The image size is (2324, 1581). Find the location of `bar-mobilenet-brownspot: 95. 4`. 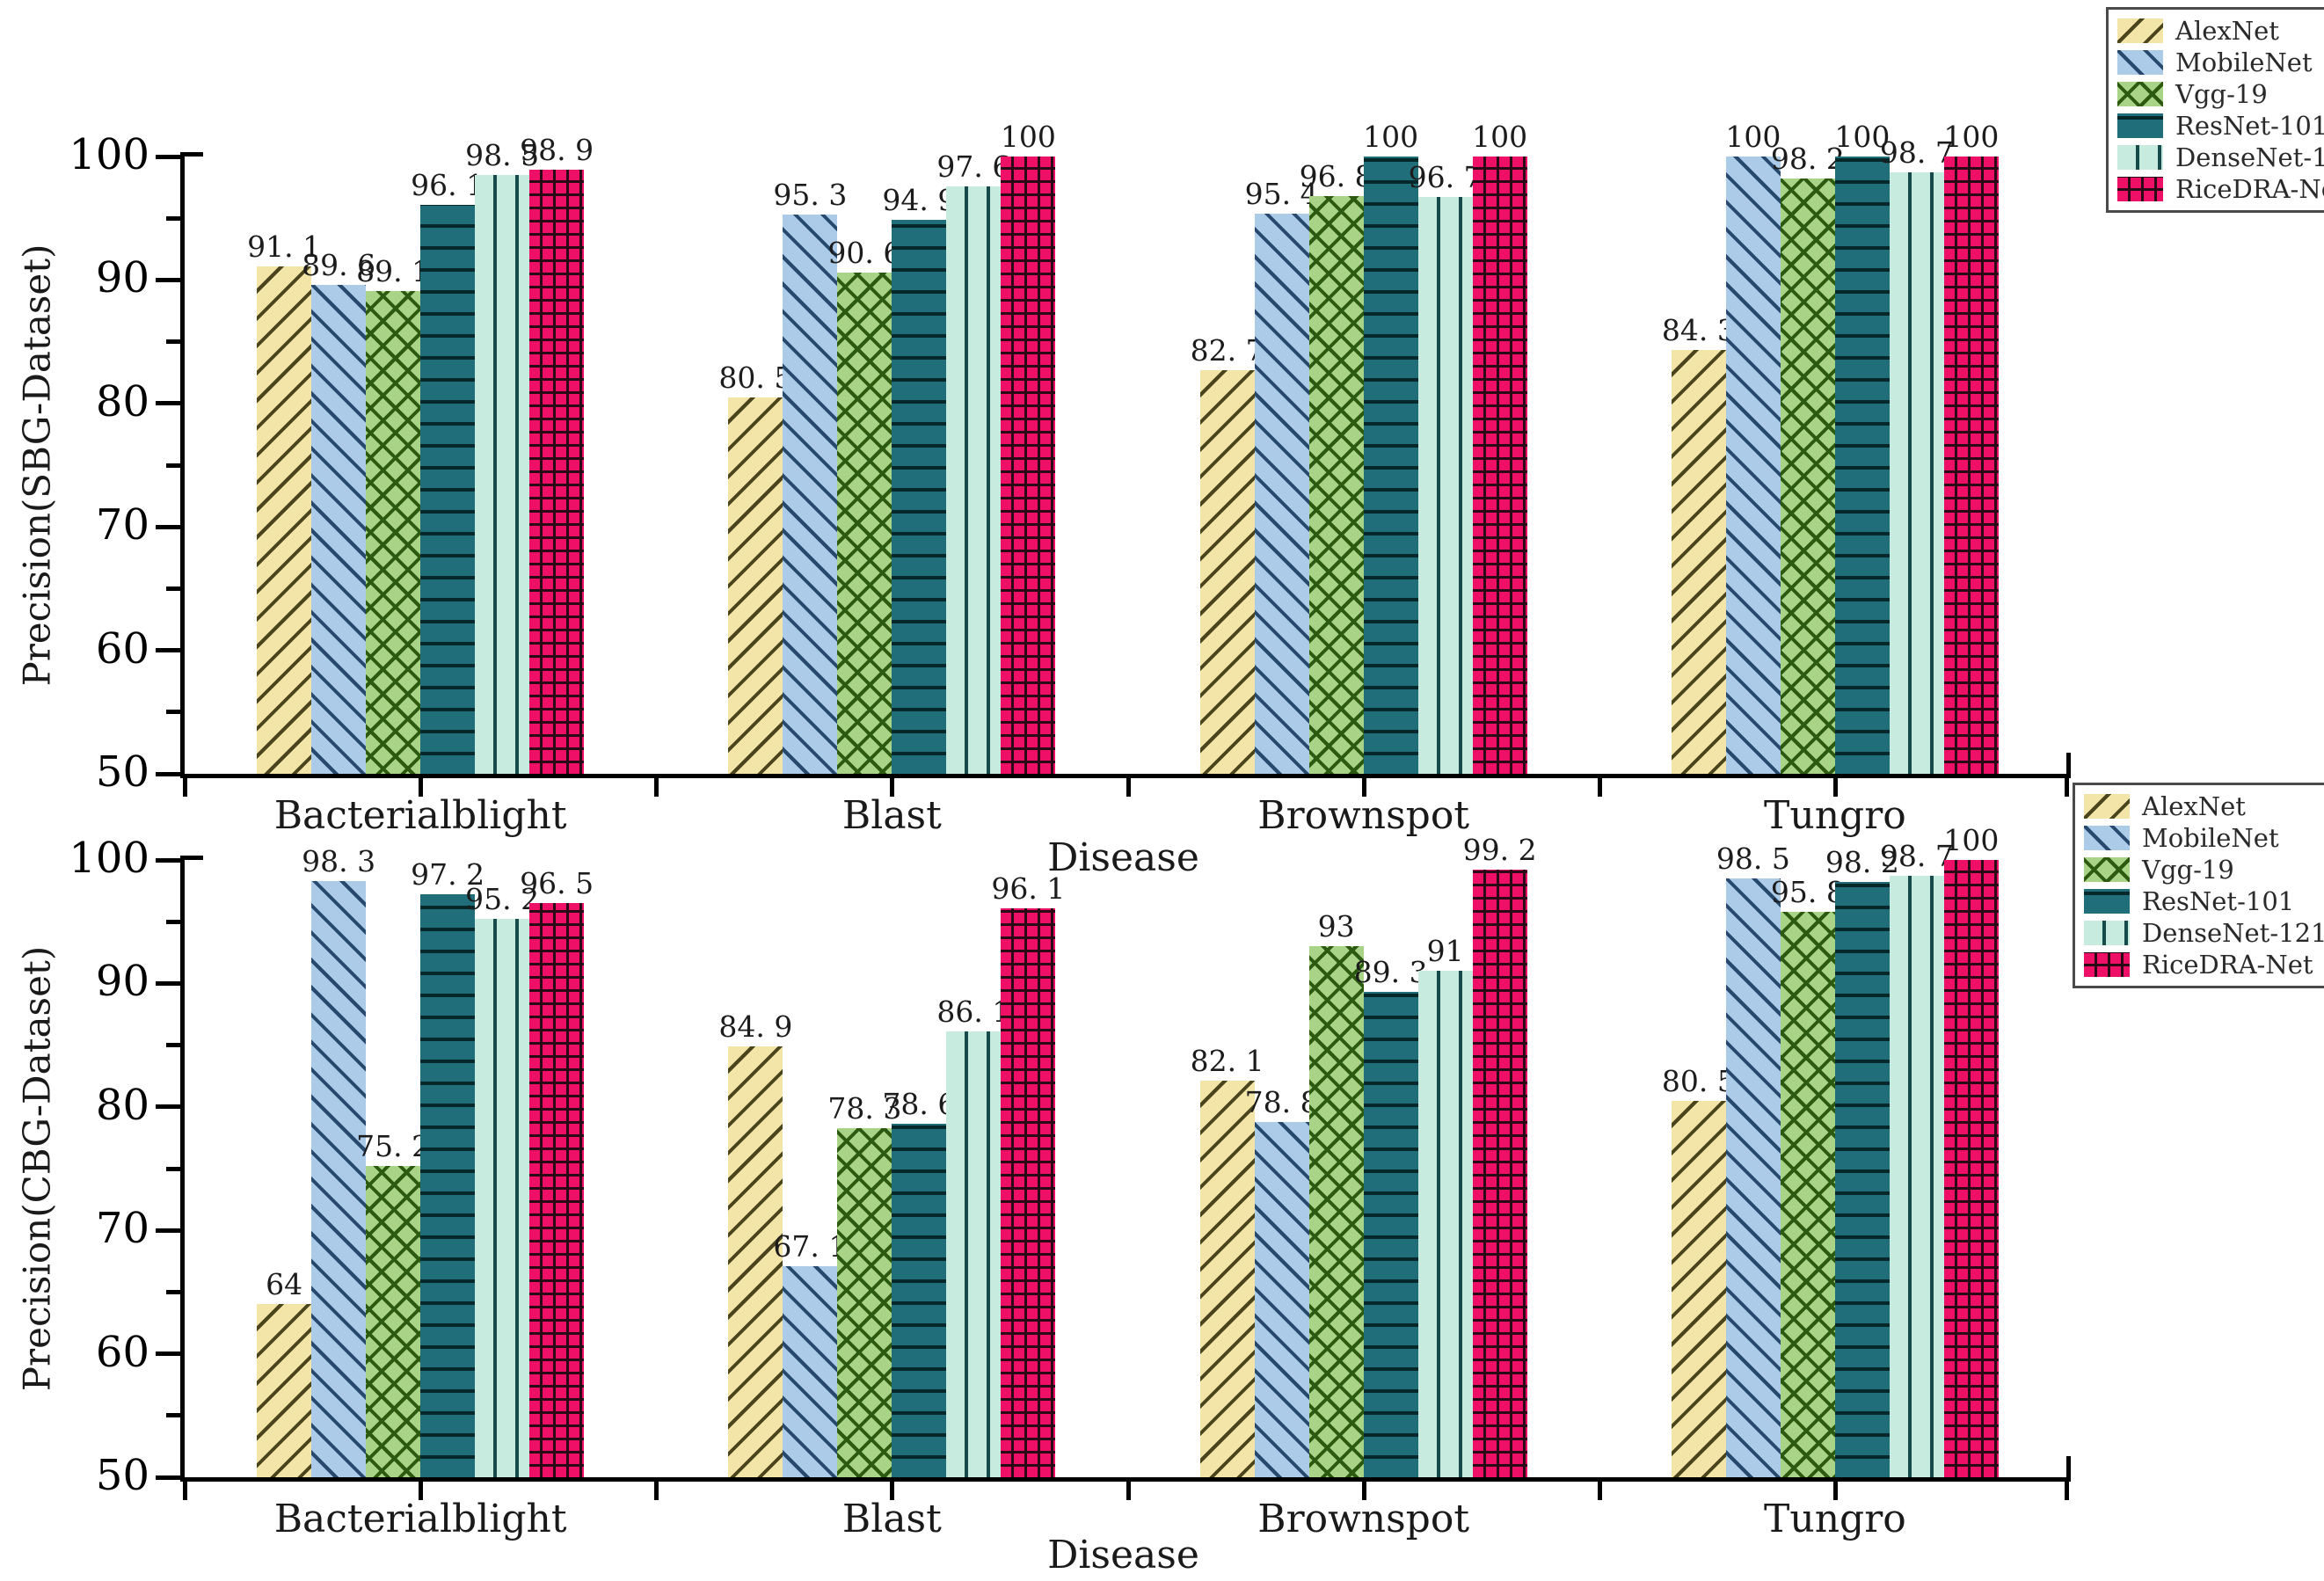

bar-mobilenet-brownspot: 95. 4 is located at coordinates (1282, 476).